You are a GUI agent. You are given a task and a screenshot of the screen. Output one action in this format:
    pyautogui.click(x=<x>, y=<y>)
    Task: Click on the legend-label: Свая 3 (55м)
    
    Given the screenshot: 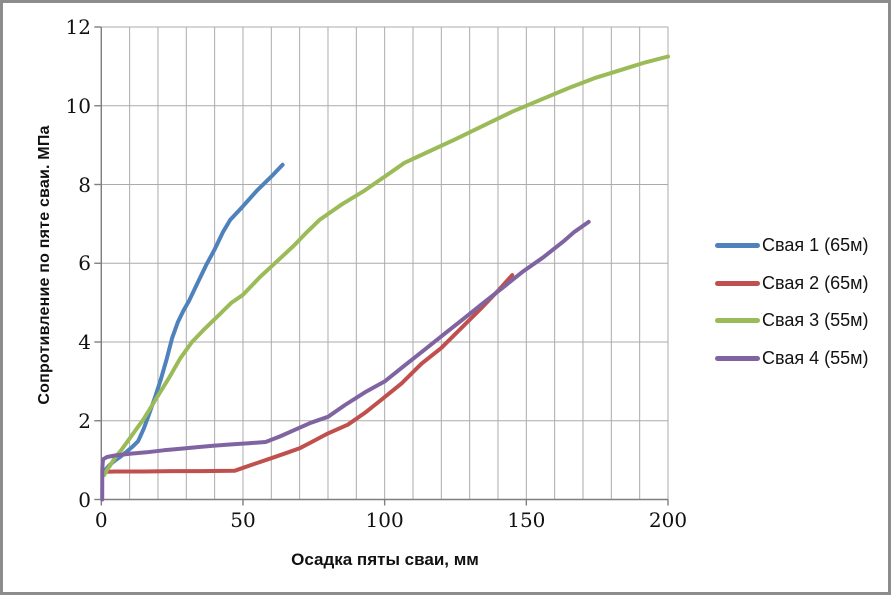 What is the action you would take?
    pyautogui.click(x=815, y=319)
    